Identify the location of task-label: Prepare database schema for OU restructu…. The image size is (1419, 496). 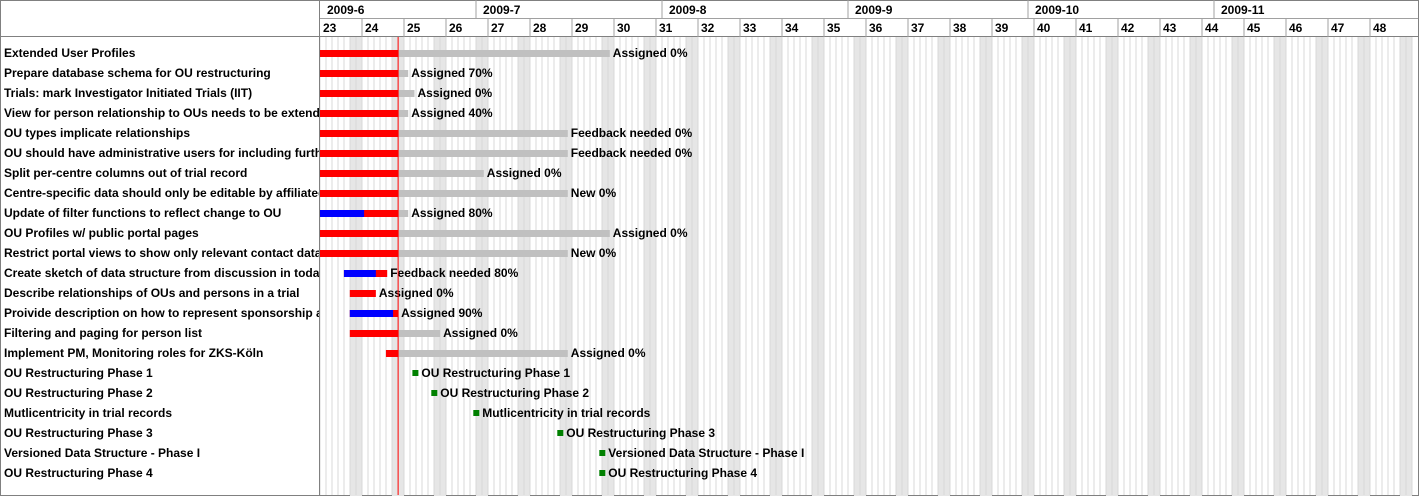
(137, 73).